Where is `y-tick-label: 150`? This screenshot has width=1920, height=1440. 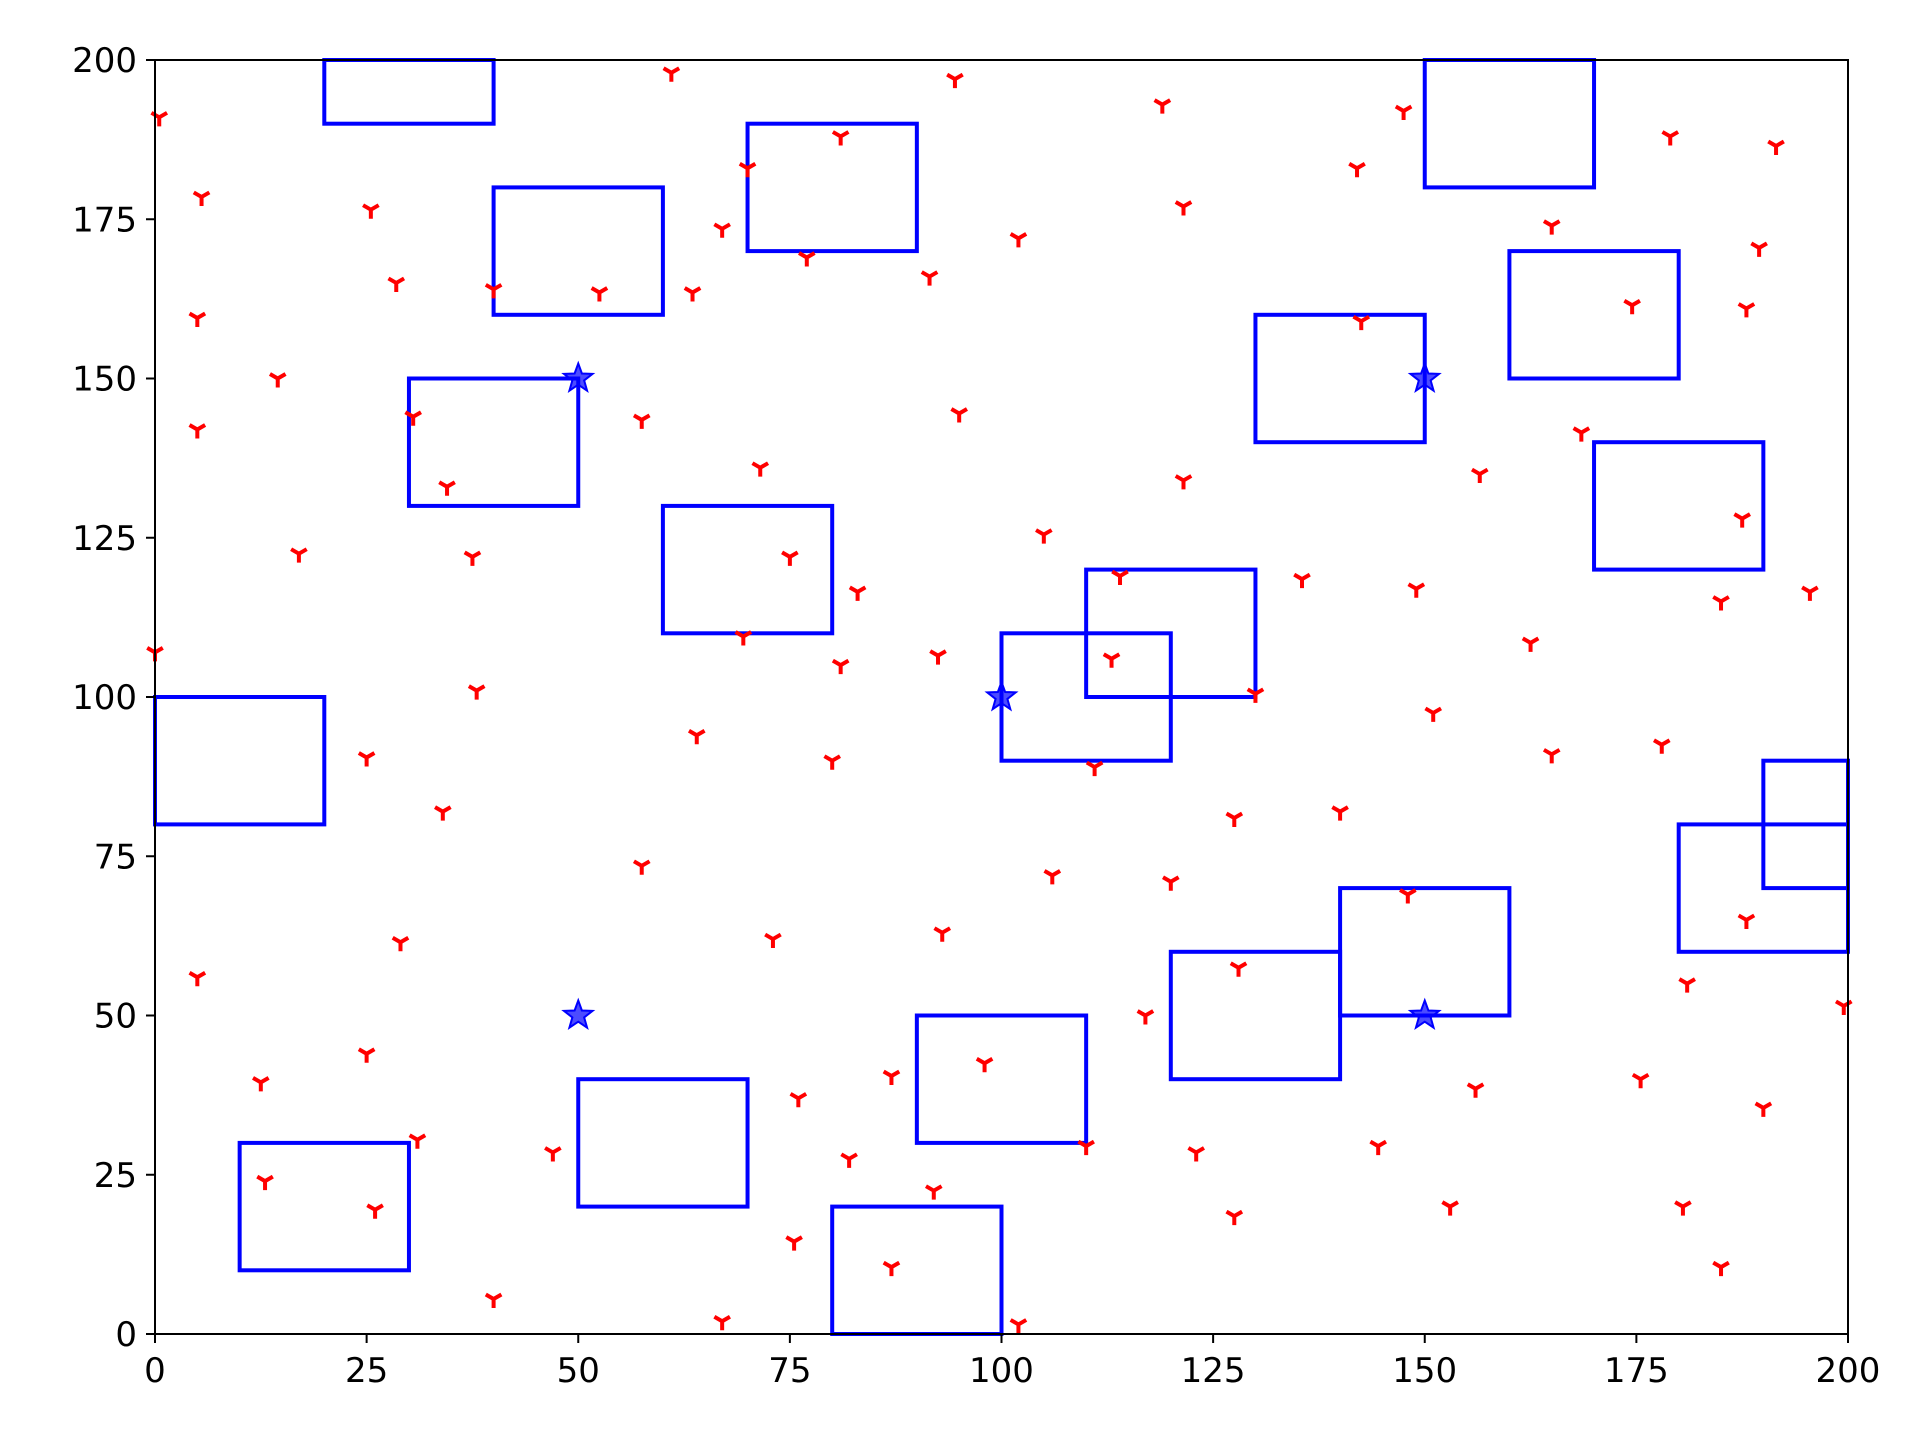 y-tick-label: 150 is located at coordinates (104, 380).